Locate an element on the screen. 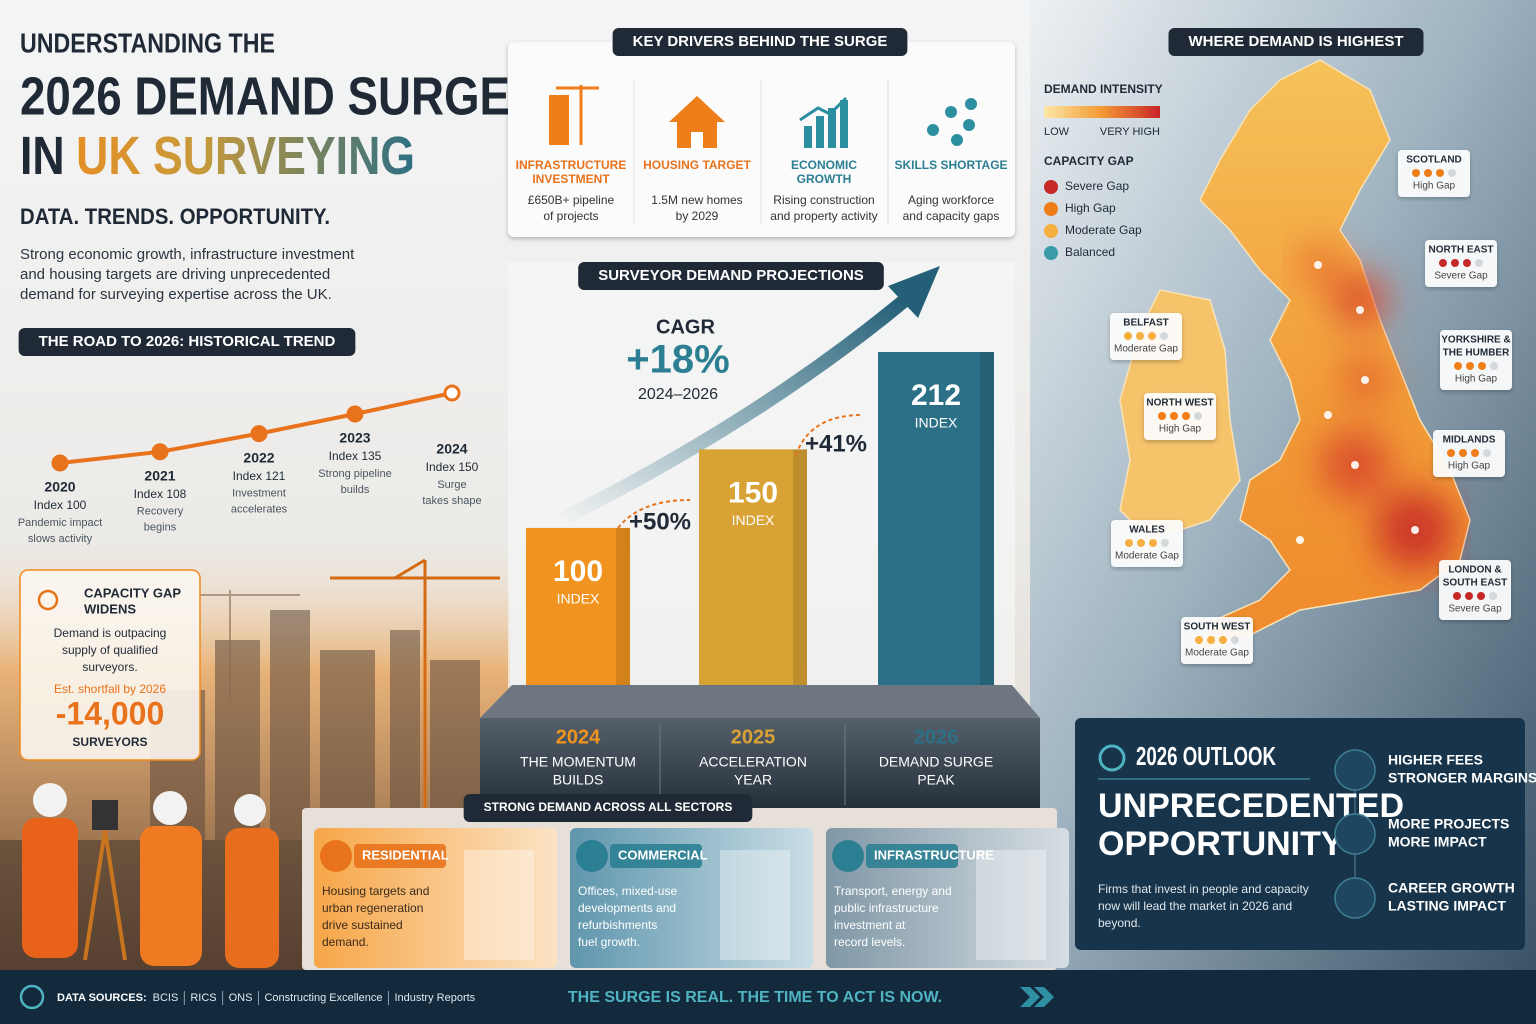 The width and height of the screenshot is (1536, 1024). bar-caption: YEAR is located at coordinates (753, 780).